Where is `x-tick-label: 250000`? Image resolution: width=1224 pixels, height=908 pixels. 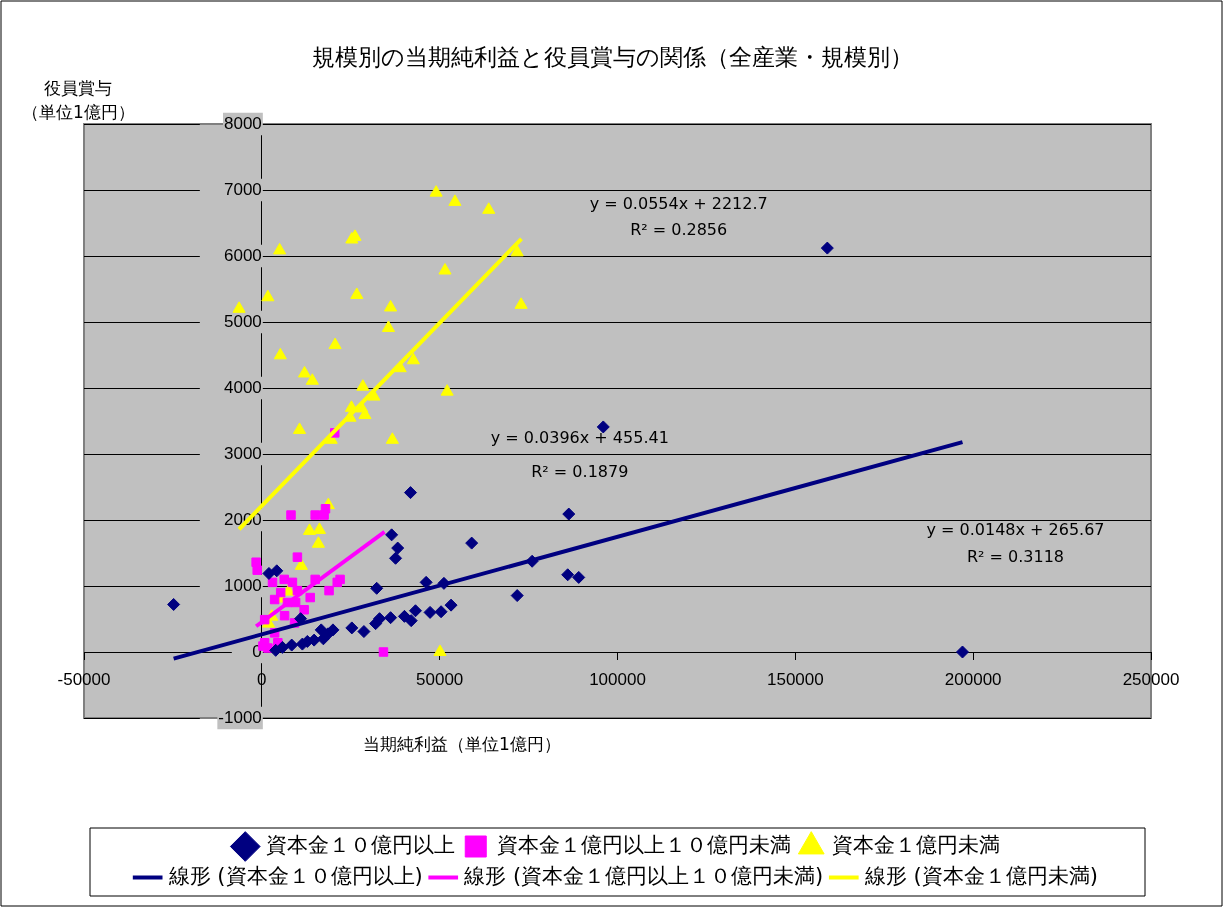
x-tick-label: 250000 is located at coordinates (1151, 679).